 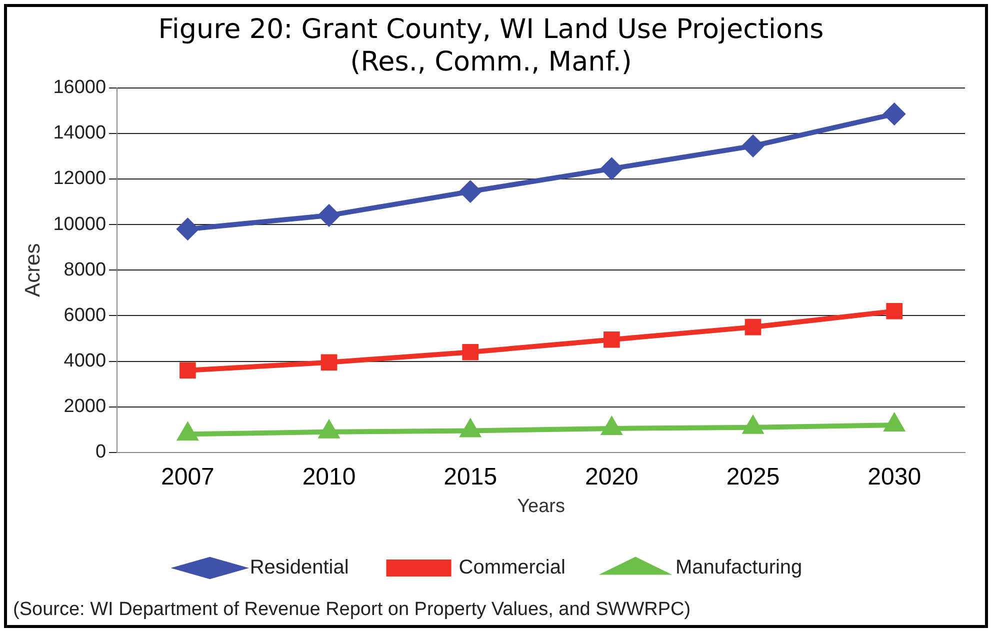 What do you see at coordinates (753, 476) in the screenshot?
I see `x-tick-label: 2025` at bounding box center [753, 476].